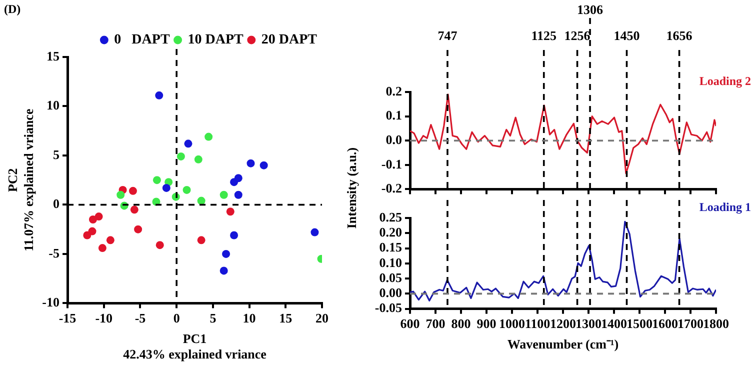  What do you see at coordinates (390, 247) in the screenshot?
I see `y-tick-label: 0.15` at bounding box center [390, 247].